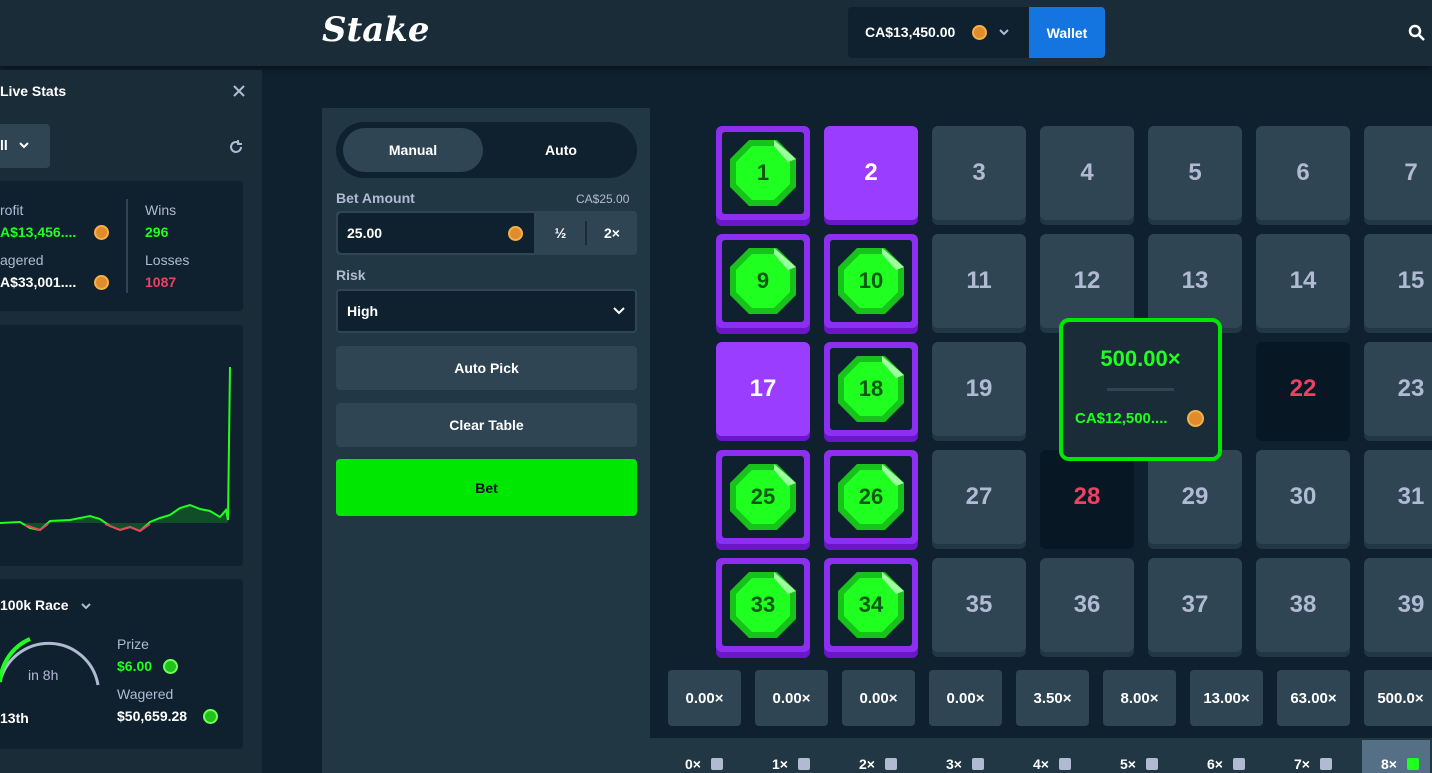 The width and height of the screenshot is (1432, 773). I want to click on tile: 26, so click(871, 497).